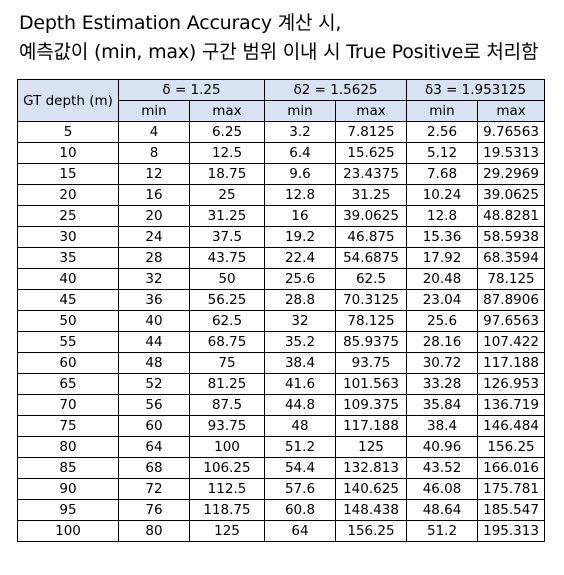  I want to click on cell-delta2-min: 25.6, so click(300, 279).